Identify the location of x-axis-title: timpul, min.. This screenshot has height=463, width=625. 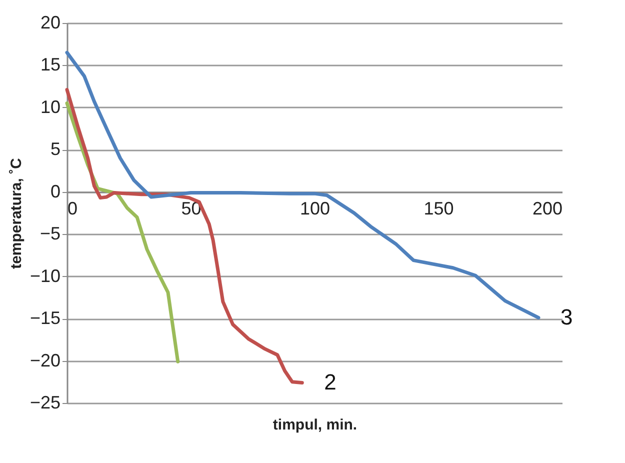
(315, 425).